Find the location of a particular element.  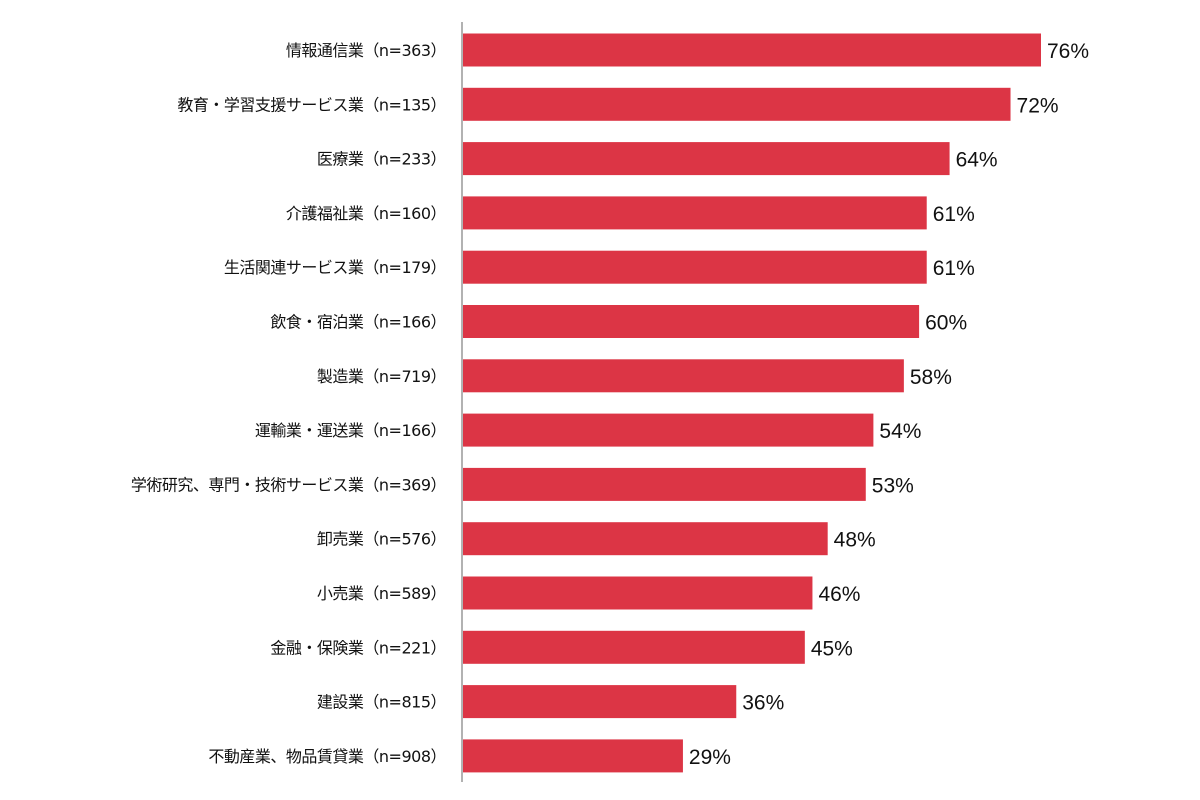

category-label: 製造業（n=719） is located at coordinates (381, 376).